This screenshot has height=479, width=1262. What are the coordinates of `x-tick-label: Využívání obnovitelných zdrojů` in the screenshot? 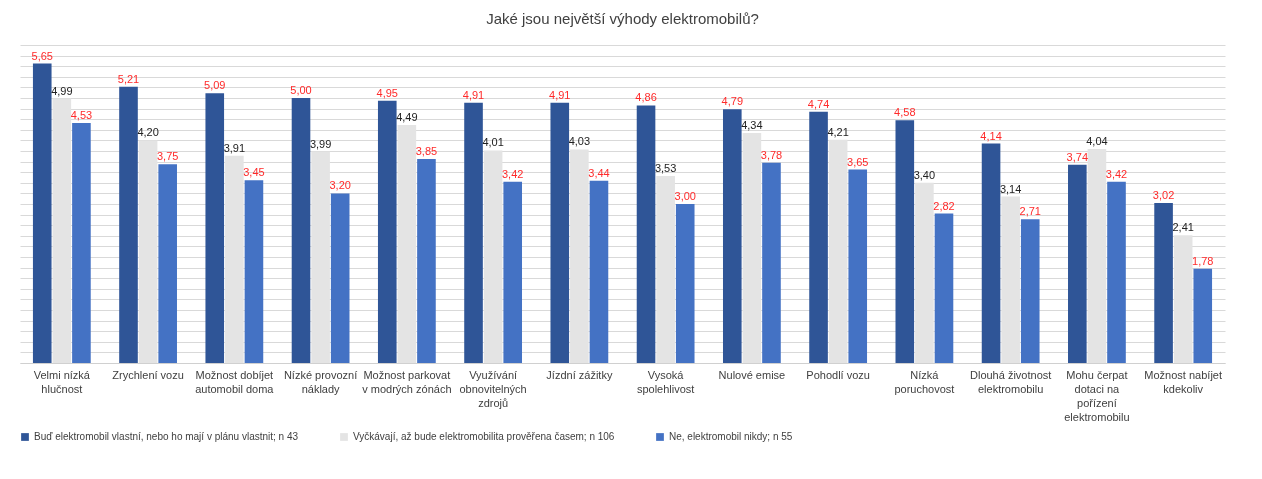 It's located at (493, 388).